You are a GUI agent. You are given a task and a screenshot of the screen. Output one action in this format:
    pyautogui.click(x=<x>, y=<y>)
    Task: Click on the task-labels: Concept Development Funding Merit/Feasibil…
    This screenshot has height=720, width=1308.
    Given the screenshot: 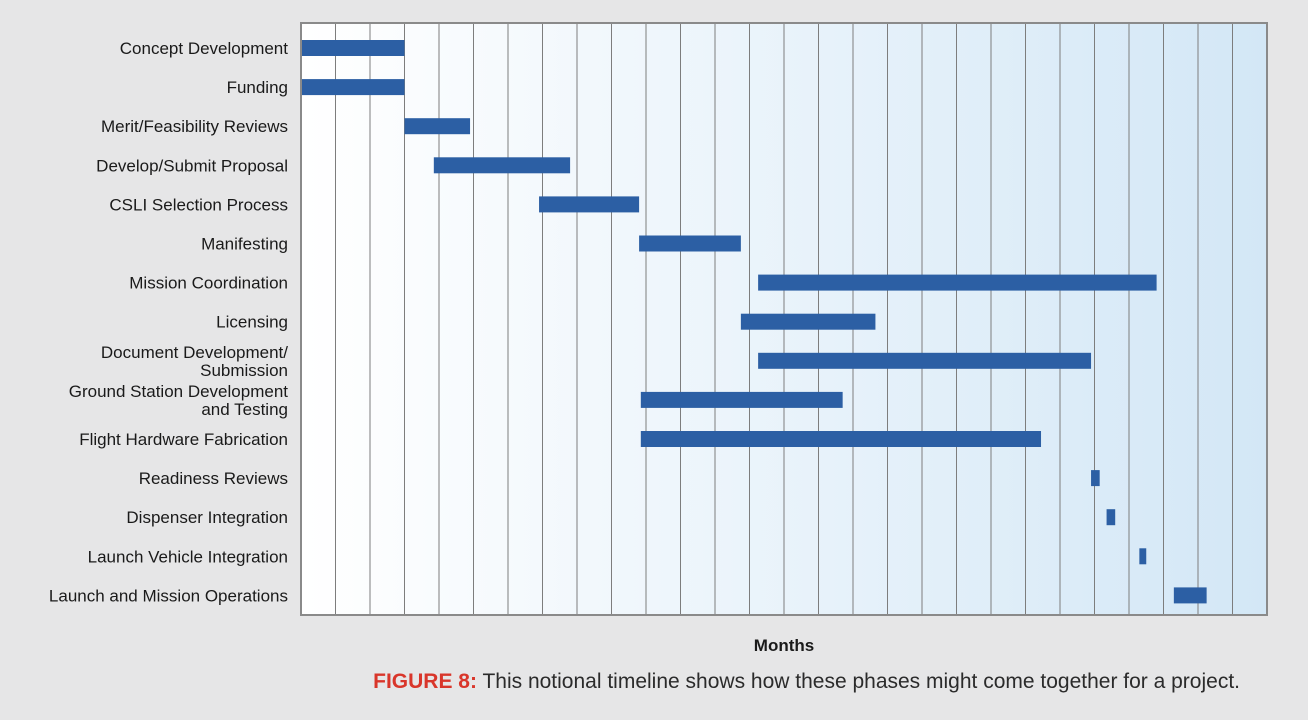 What is the action you would take?
    pyautogui.click(x=168, y=322)
    